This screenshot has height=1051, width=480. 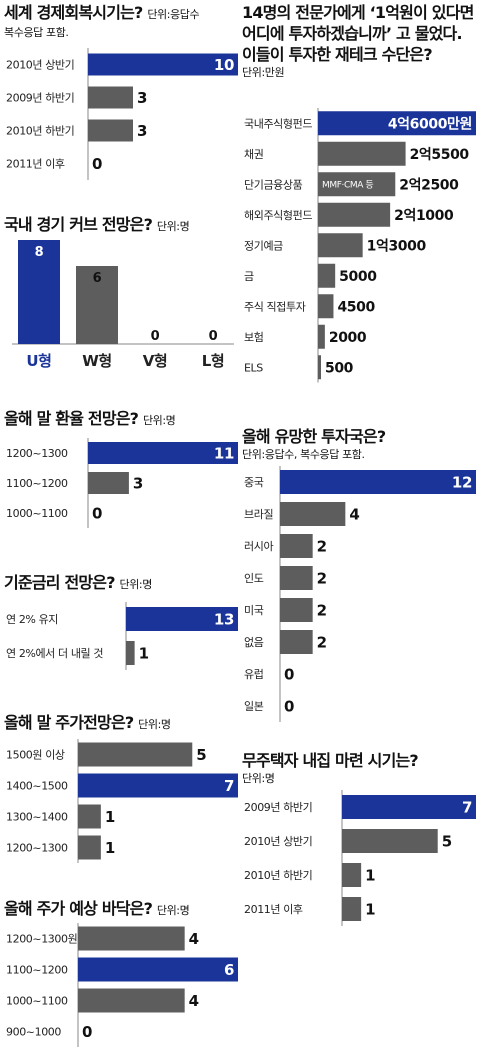 What do you see at coordinates (40, 131) in the screenshot?
I see `recovery-category-label: 2010년 하반기` at bounding box center [40, 131].